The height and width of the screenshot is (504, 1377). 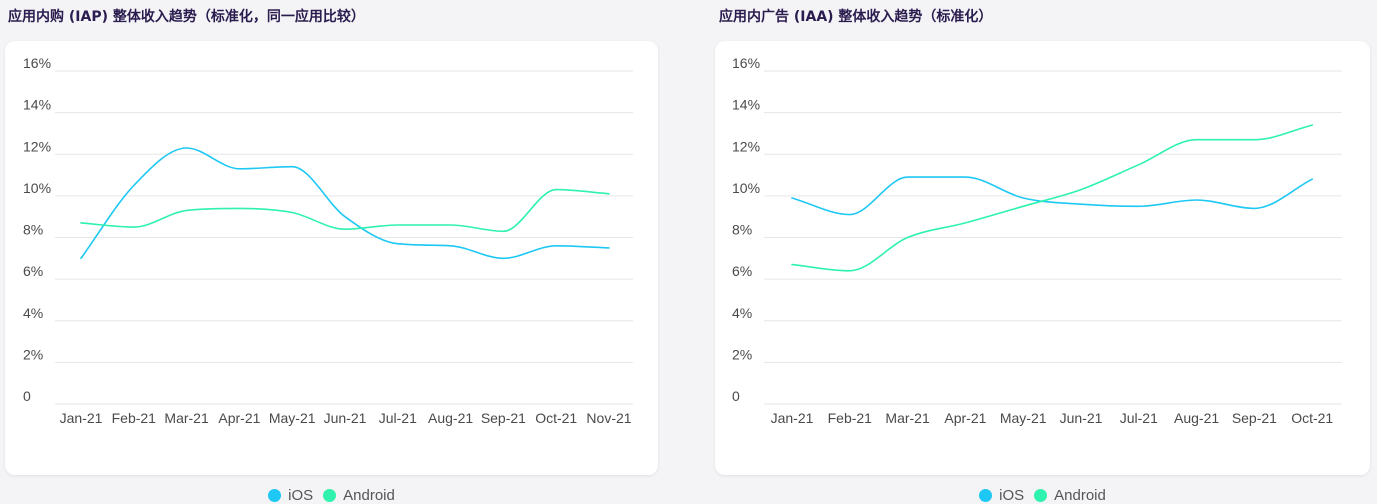 I want to click on x-tick-label: Nov-21, so click(x=608, y=418).